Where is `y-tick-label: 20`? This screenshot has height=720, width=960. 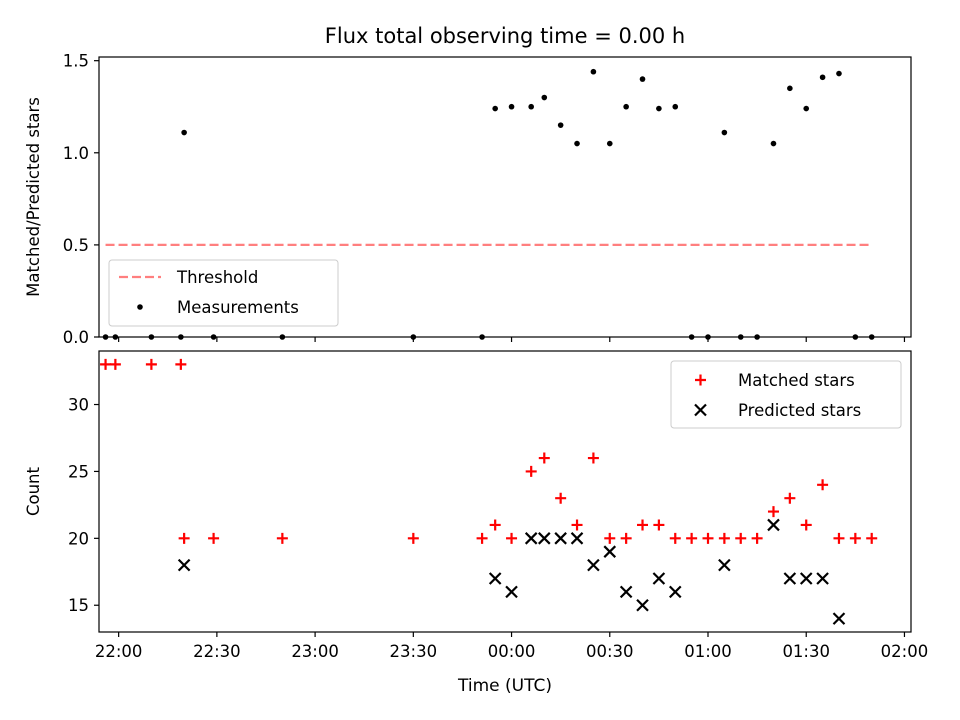 y-tick-label: 20 is located at coordinates (78, 538).